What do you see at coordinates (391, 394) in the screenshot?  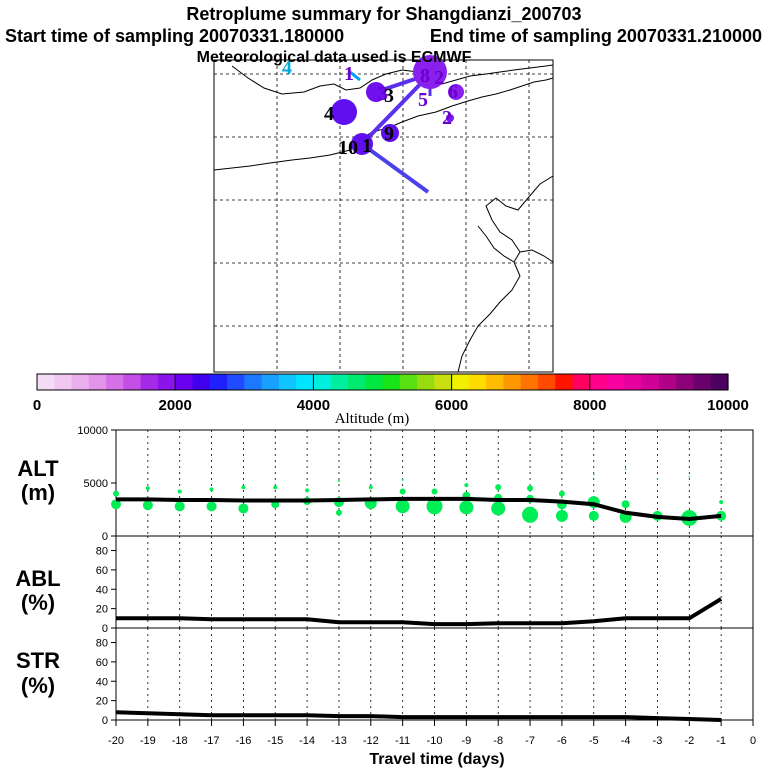 I see `colorbar-ticks: 0 2000 4000 6000 8000 10000` at bounding box center [391, 394].